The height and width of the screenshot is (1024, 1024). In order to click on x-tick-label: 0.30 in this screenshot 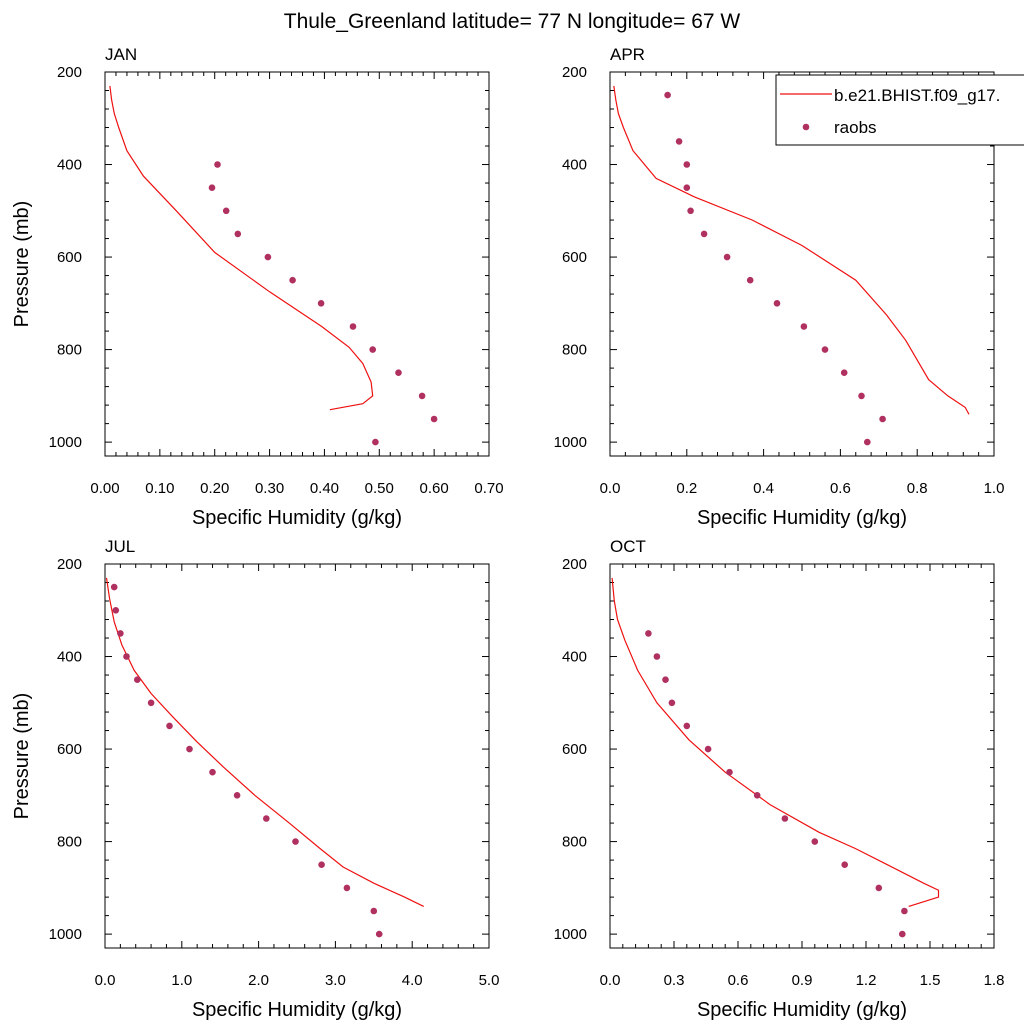, I will do `click(269, 488)`.